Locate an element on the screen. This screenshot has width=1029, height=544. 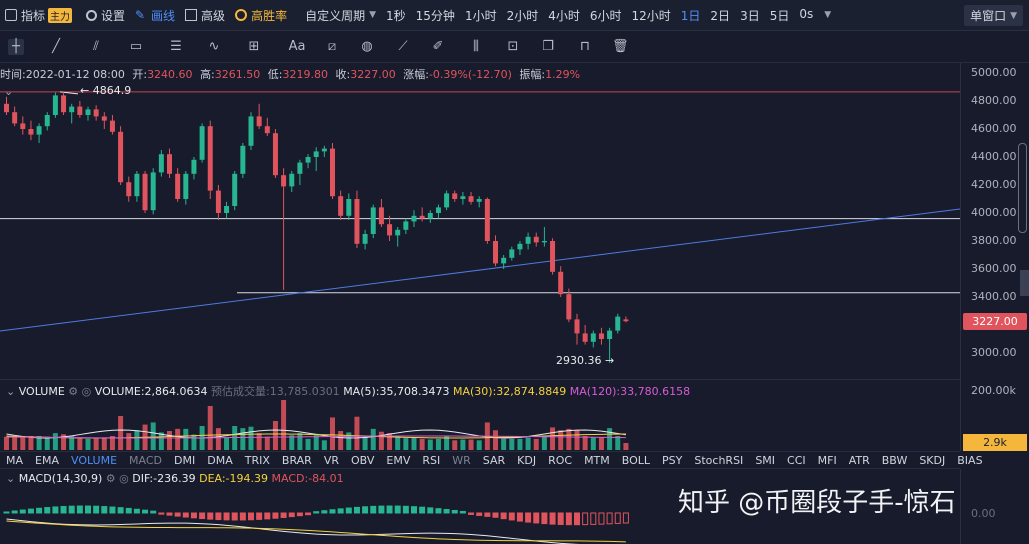
period-7: 1日 is located at coordinates (690, 15).